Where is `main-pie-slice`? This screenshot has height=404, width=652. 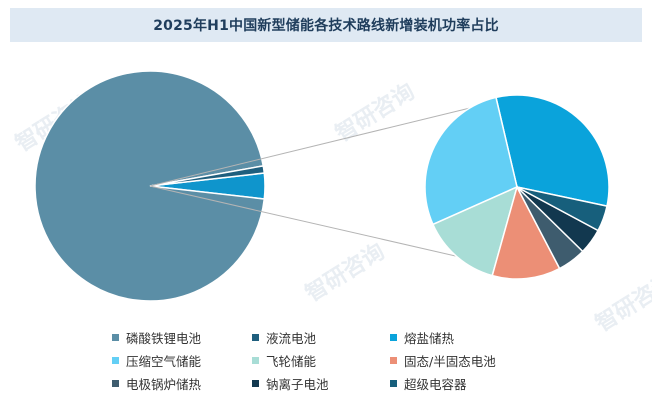 main-pie-slice is located at coordinates (207, 176).